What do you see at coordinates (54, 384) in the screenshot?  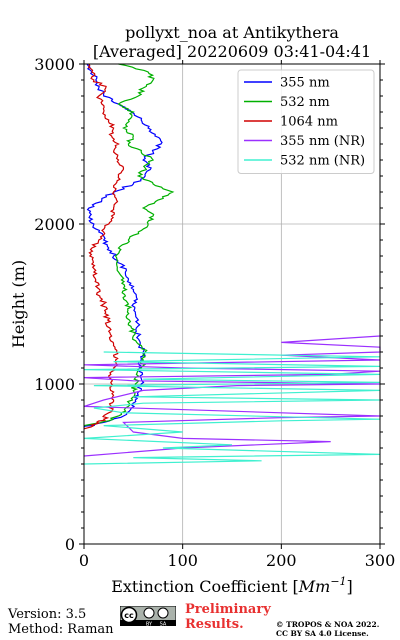 I see `y-tick-label: 1000` at bounding box center [54, 384].